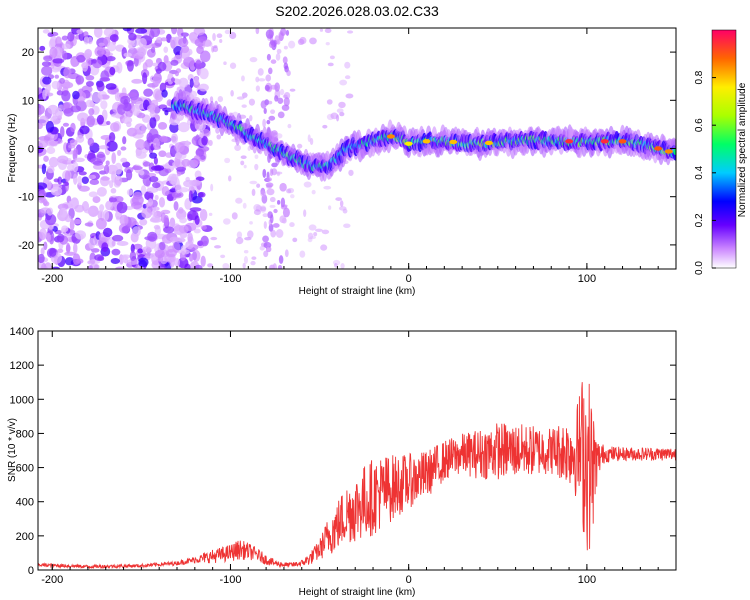  I want to click on snr-y-tick-label: 1400, so click(22, 332).